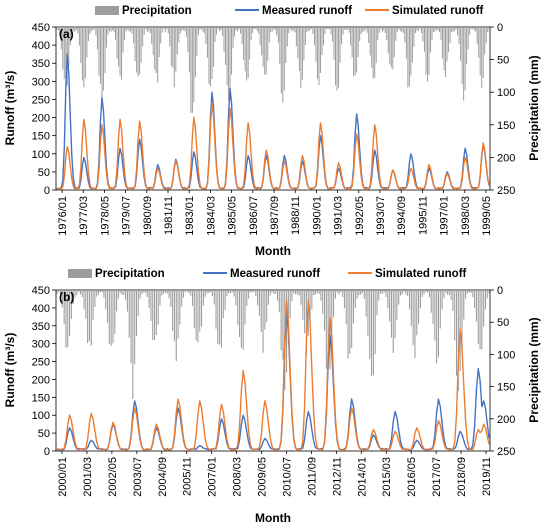 The image size is (550, 529). Describe the element at coordinates (88, 477) in the screenshot. I see `x-tick-label: 2001/03` at that location.